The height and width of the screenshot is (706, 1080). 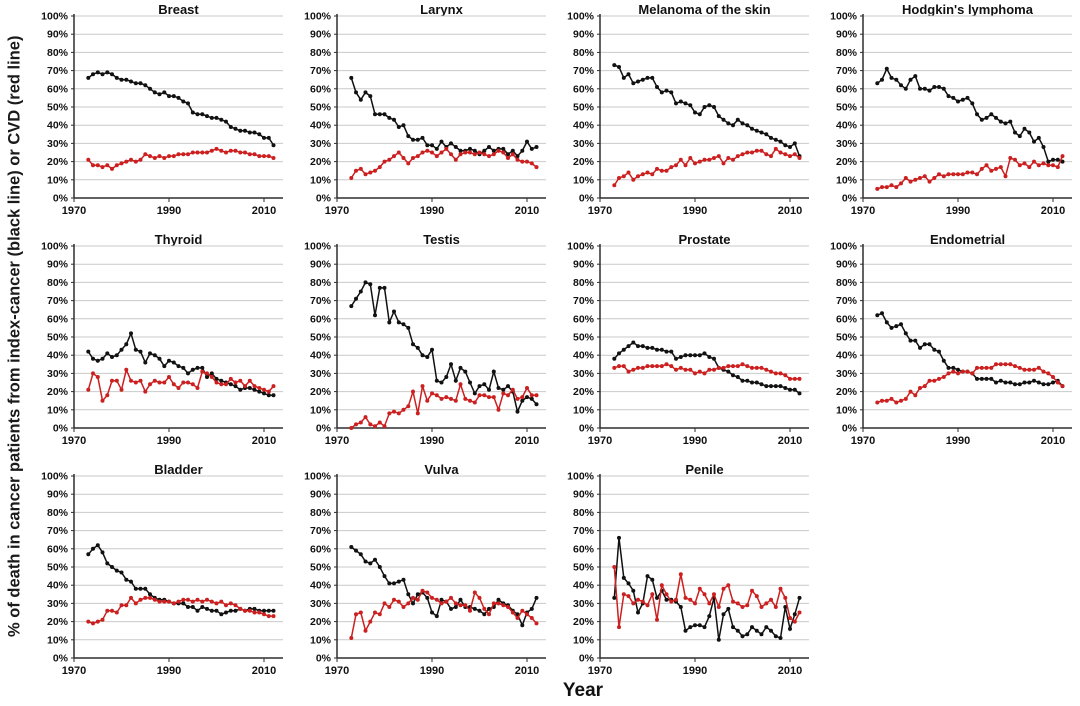 I want to click on panel-title: Melanoma of the skin, so click(x=704, y=9).